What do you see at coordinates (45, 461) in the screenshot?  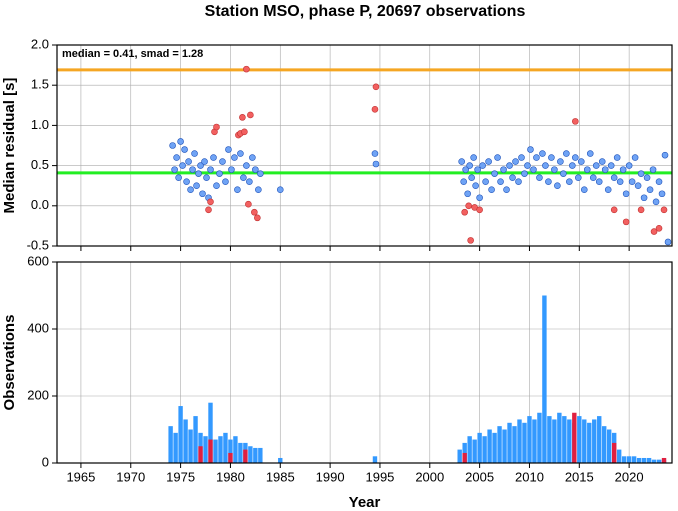 I see `y-tick-label: 0` at bounding box center [45, 461].